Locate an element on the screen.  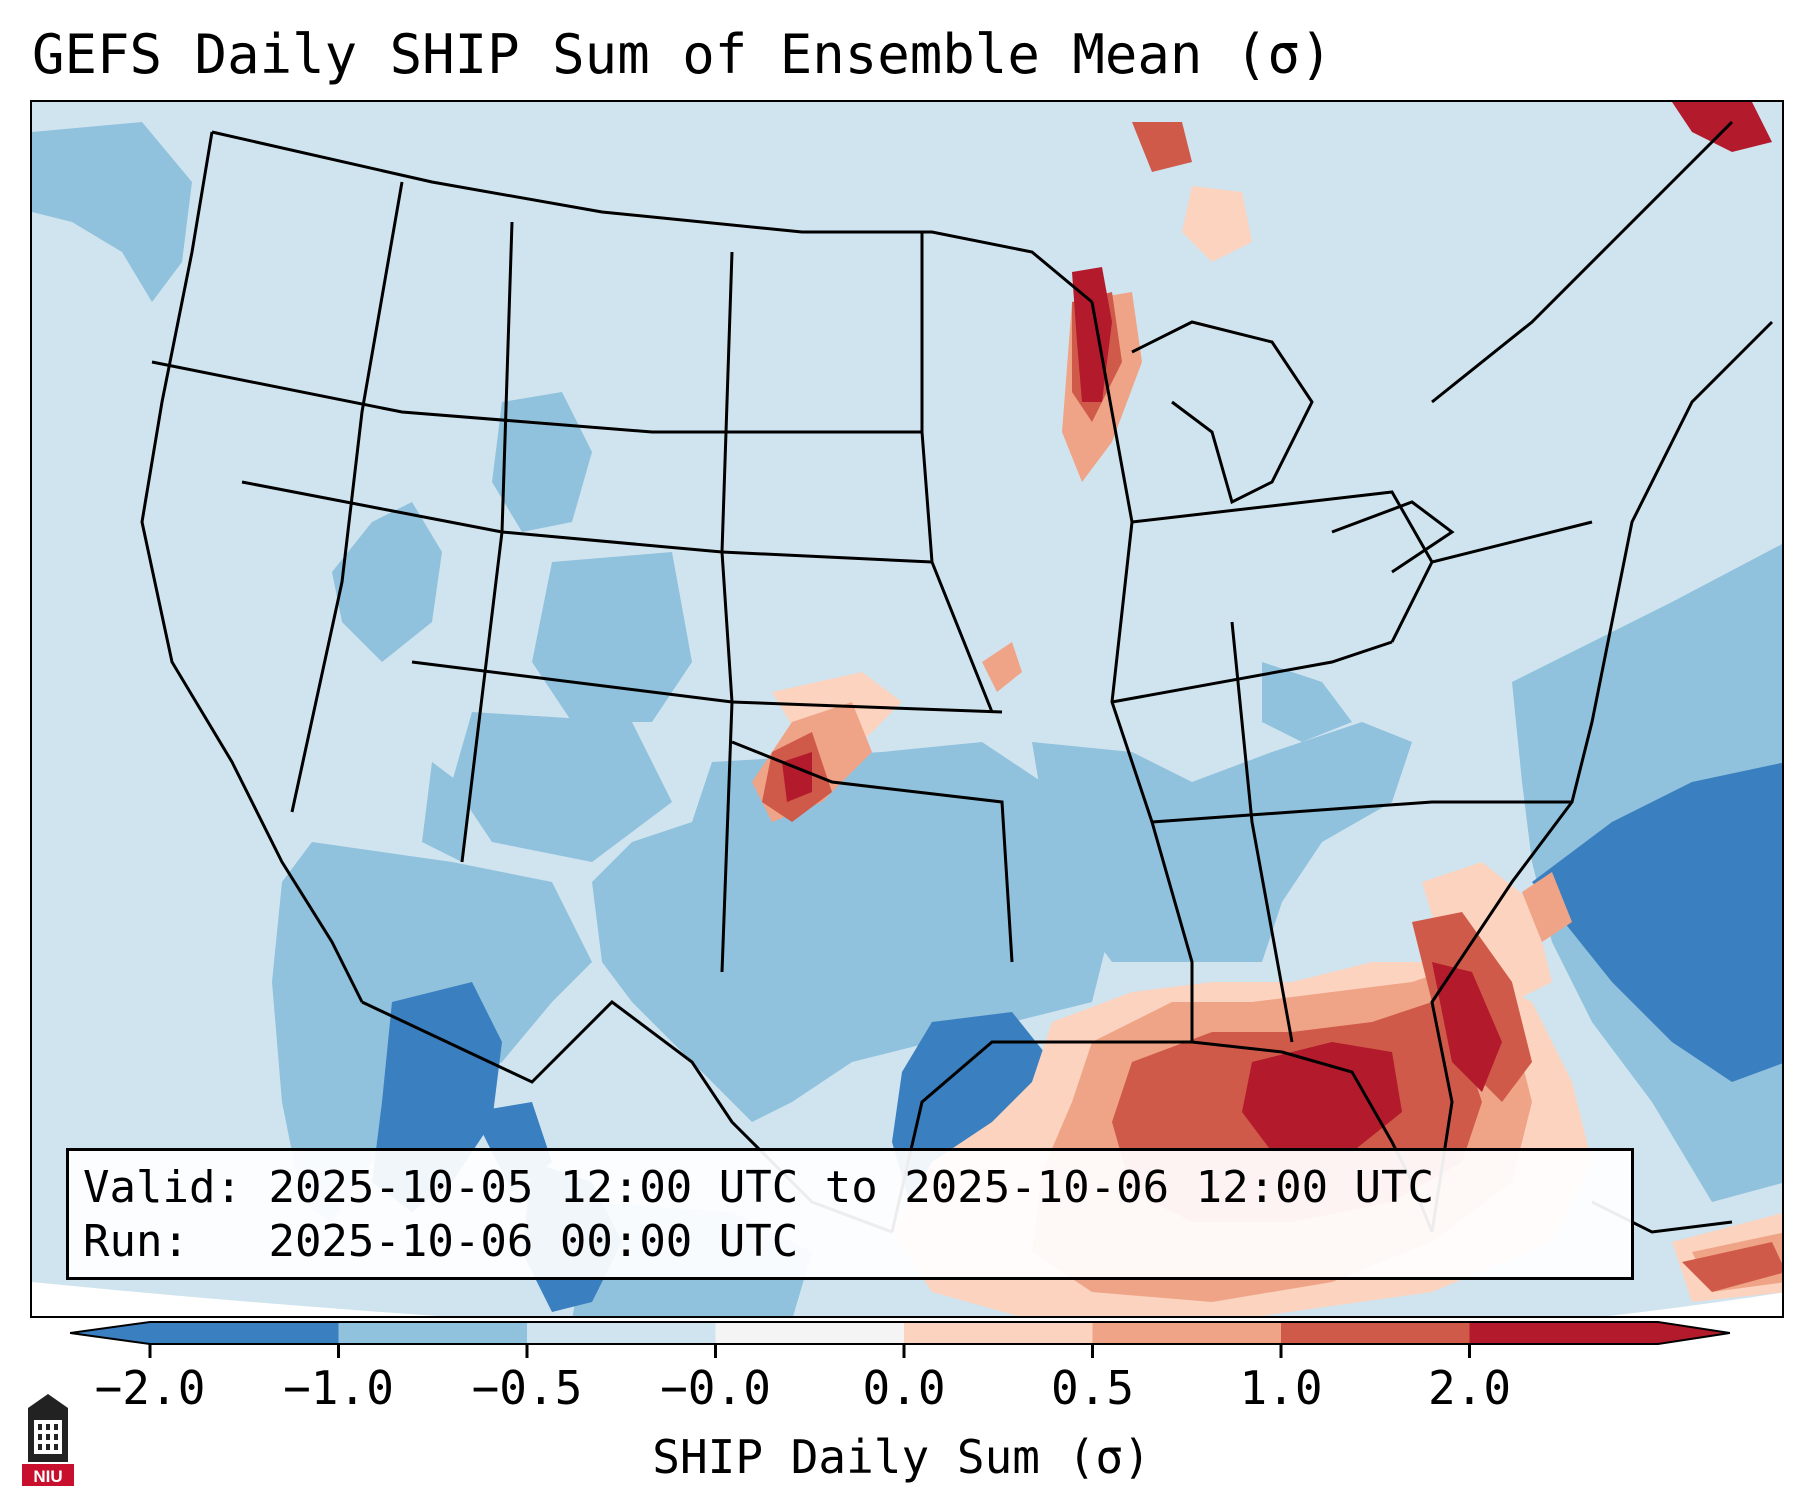
run-label: Run: is located at coordinates (136, 1241).